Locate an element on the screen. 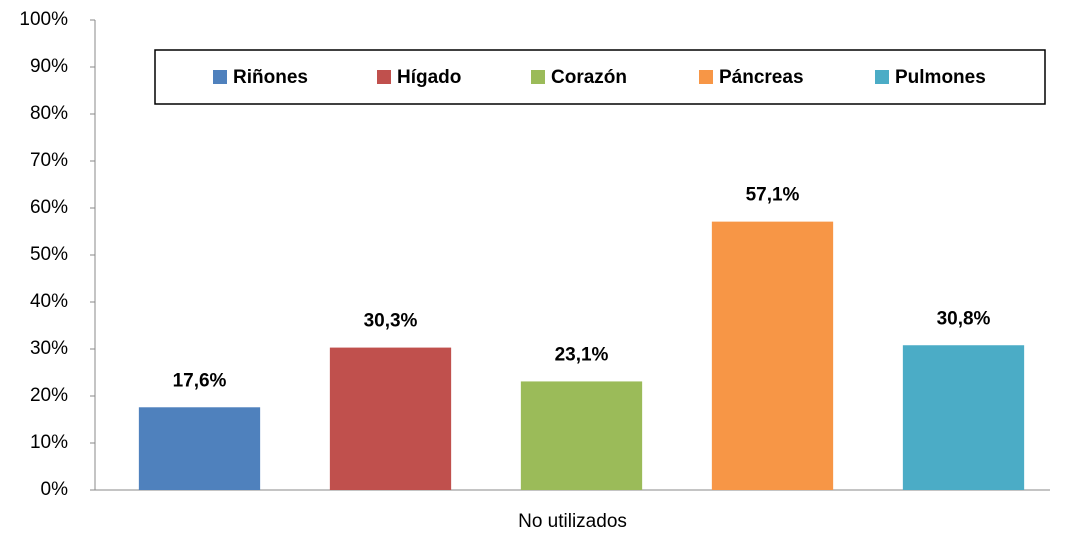 The height and width of the screenshot is (538, 1065). data-label: 57,1% is located at coordinates (773, 195).